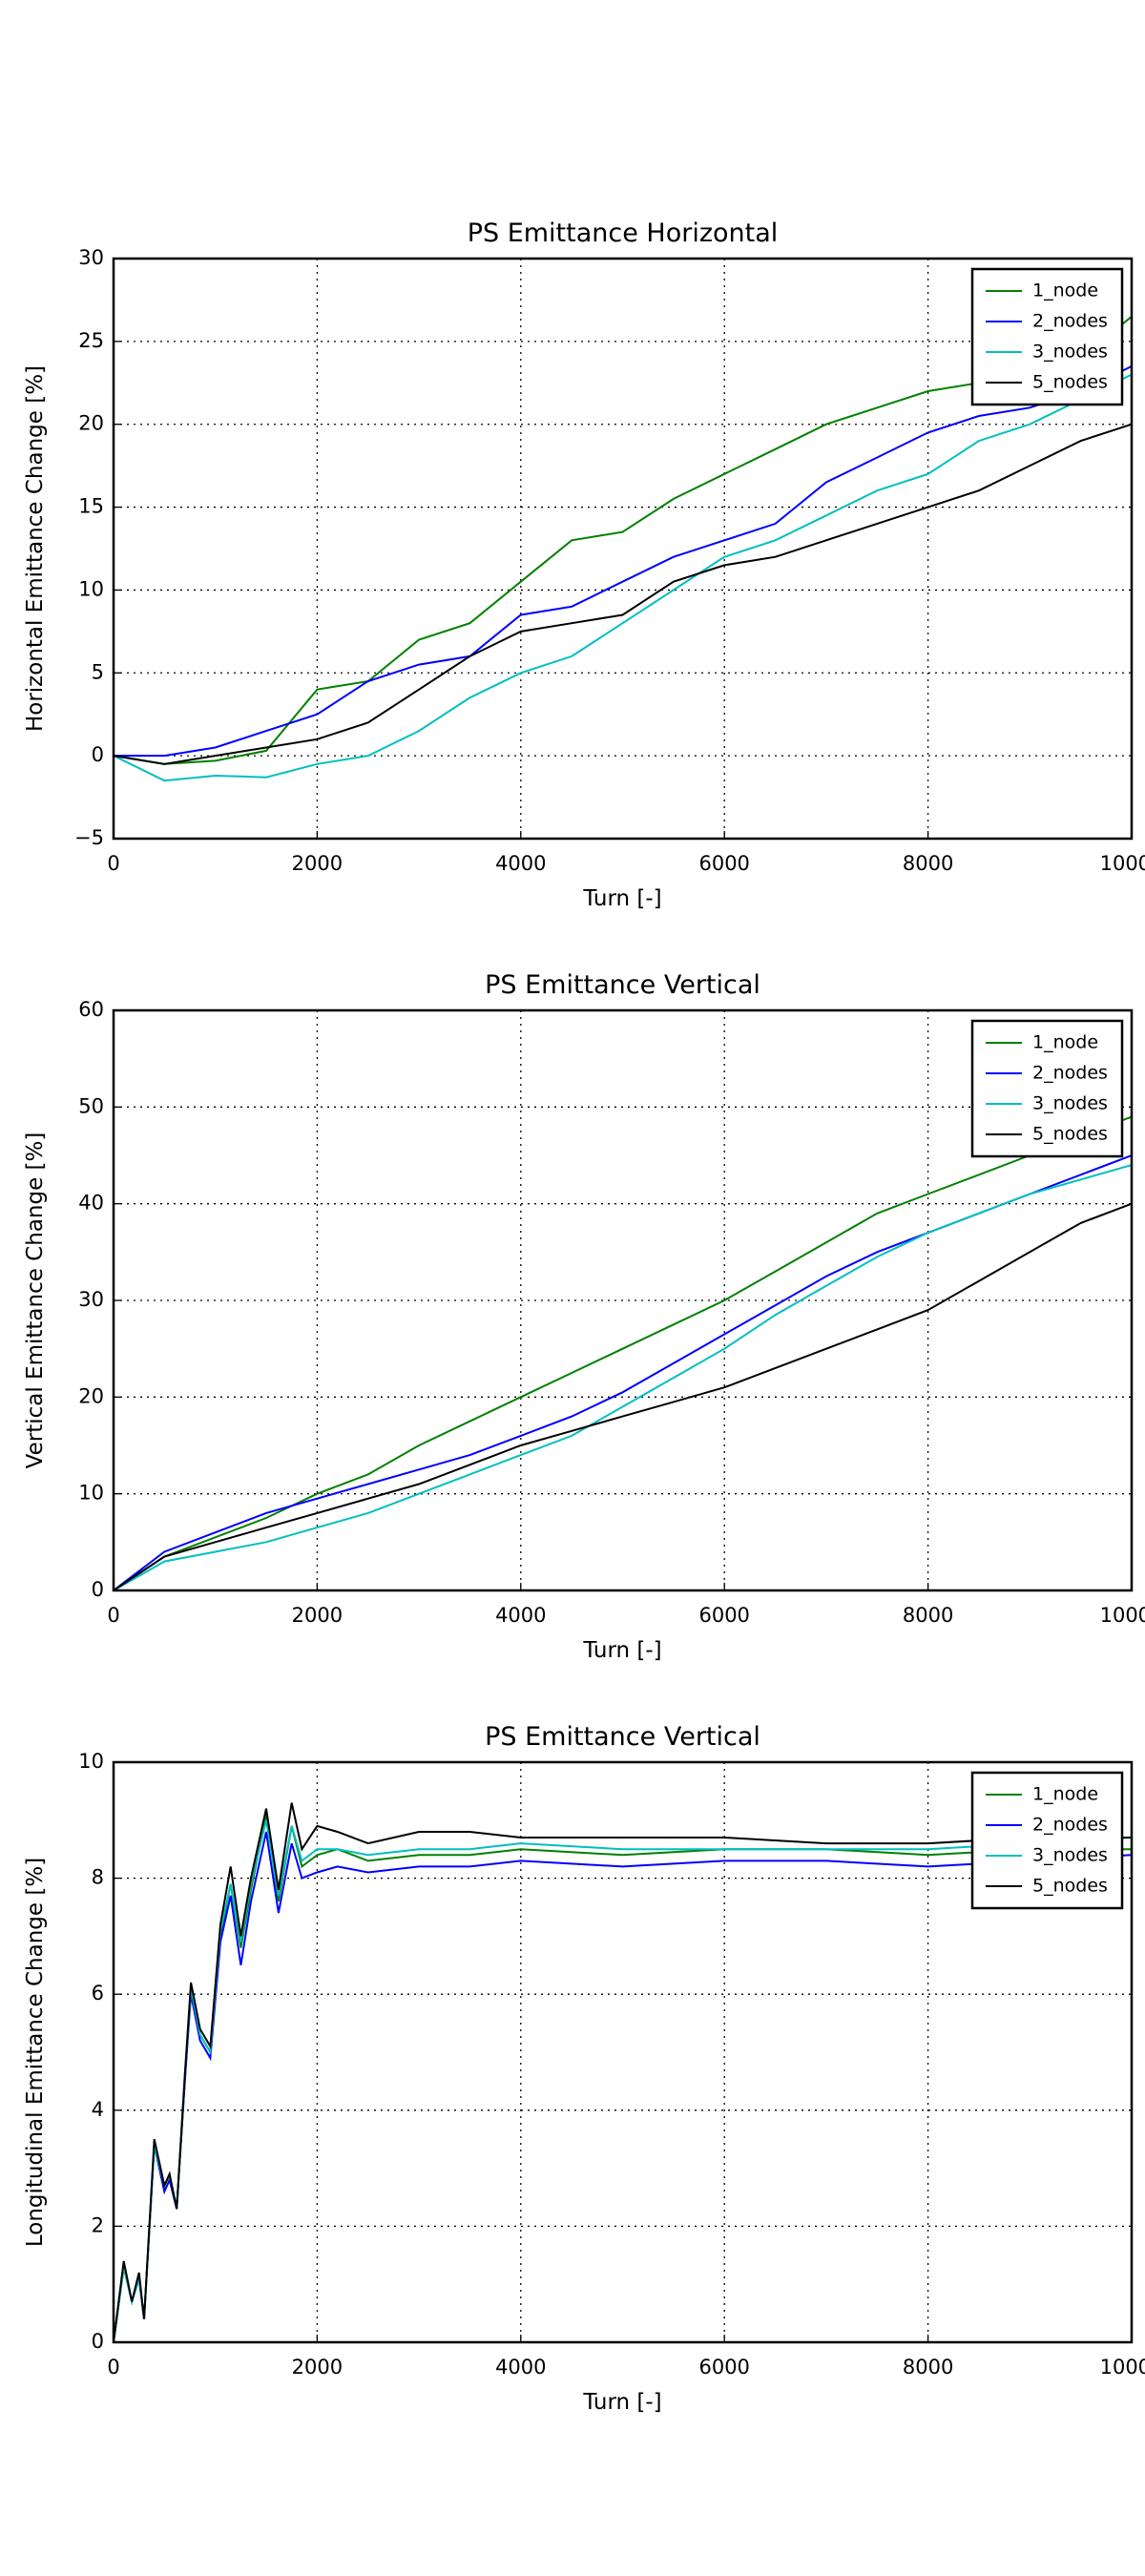 The height and width of the screenshot is (2576, 1145). What do you see at coordinates (91, 340) in the screenshot?
I see `y-tick-label: 25` at bounding box center [91, 340].